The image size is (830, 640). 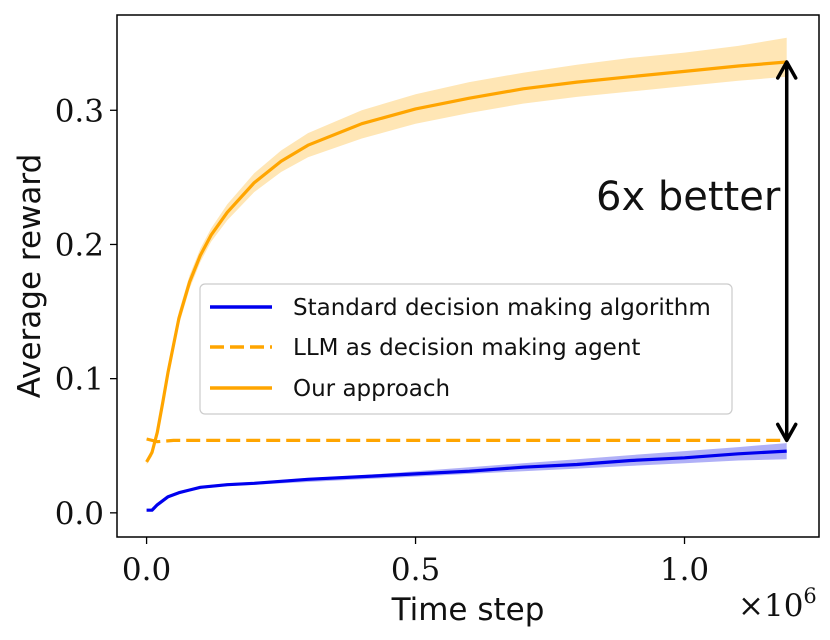 I want to click on y-tick-label: 0.1, so click(x=79, y=380).